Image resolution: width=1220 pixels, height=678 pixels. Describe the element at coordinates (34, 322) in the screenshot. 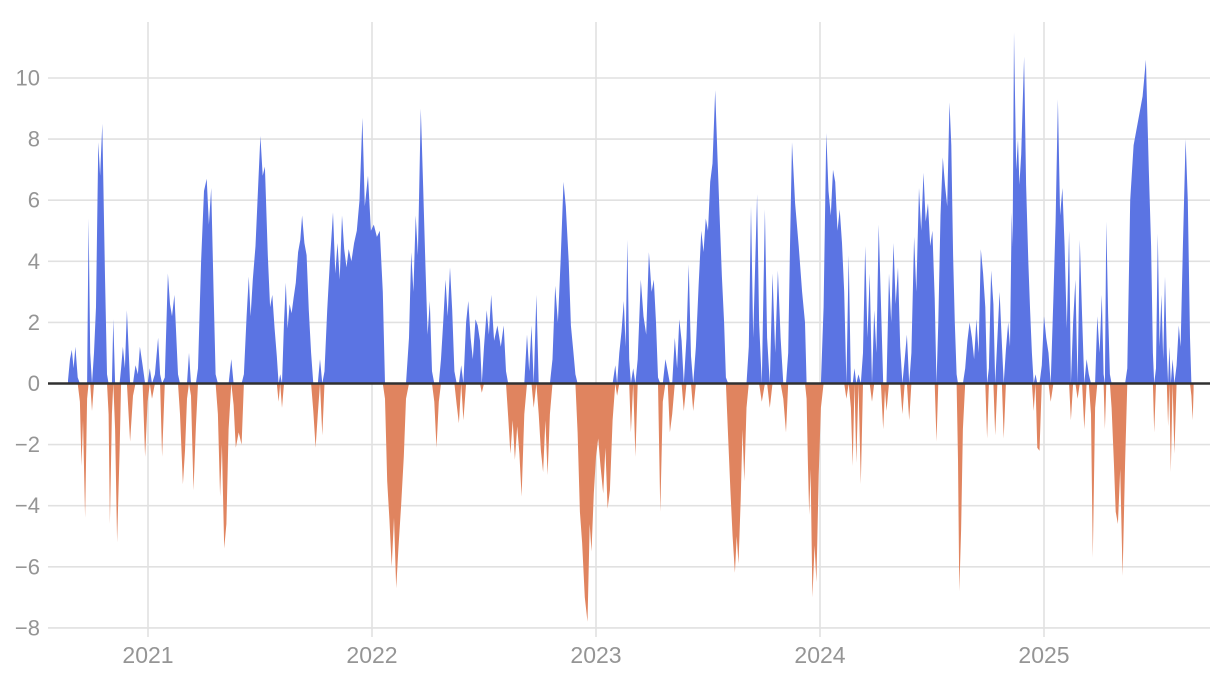

I see `y-axis-tick-label: 2` at that location.